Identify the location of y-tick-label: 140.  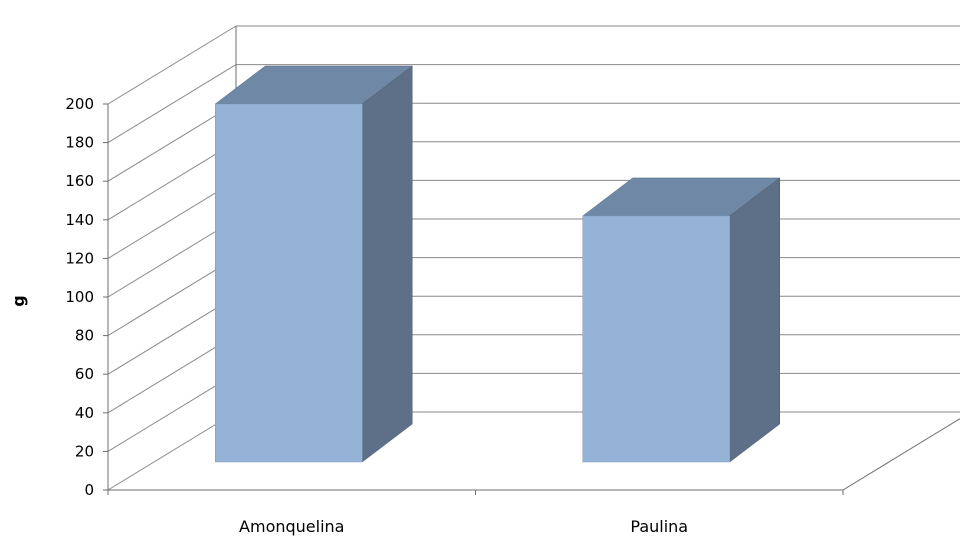
(79, 220).